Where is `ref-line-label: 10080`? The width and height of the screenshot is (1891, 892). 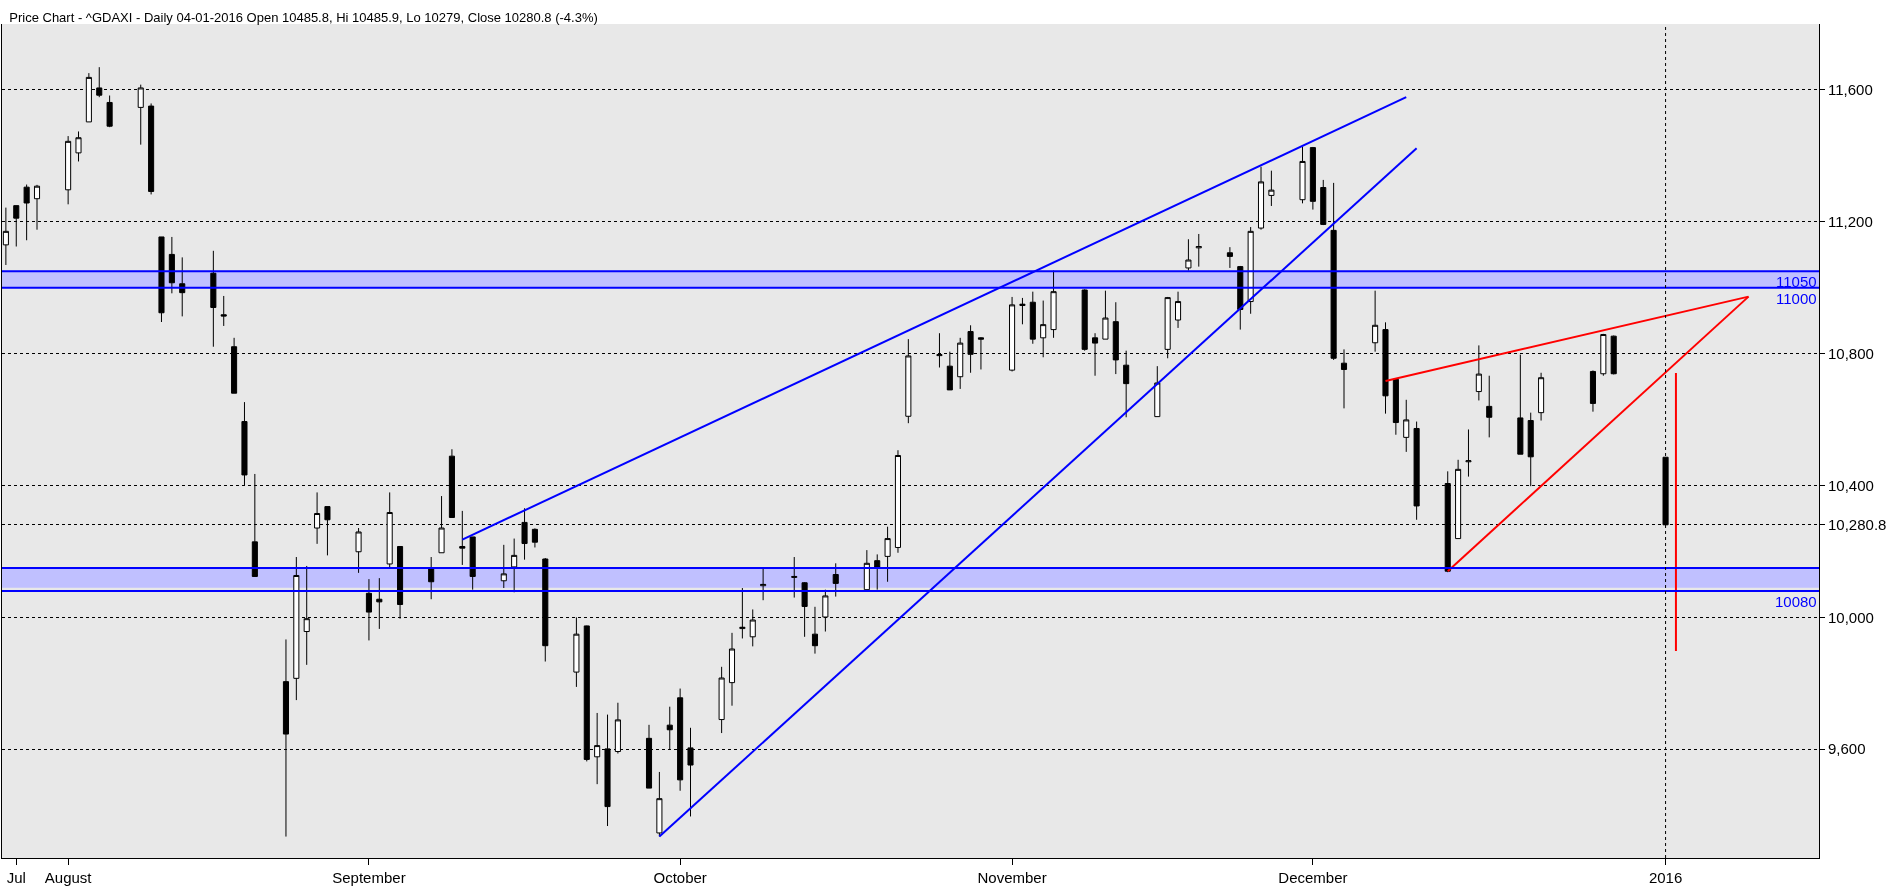 ref-line-label: 10080 is located at coordinates (1796, 601).